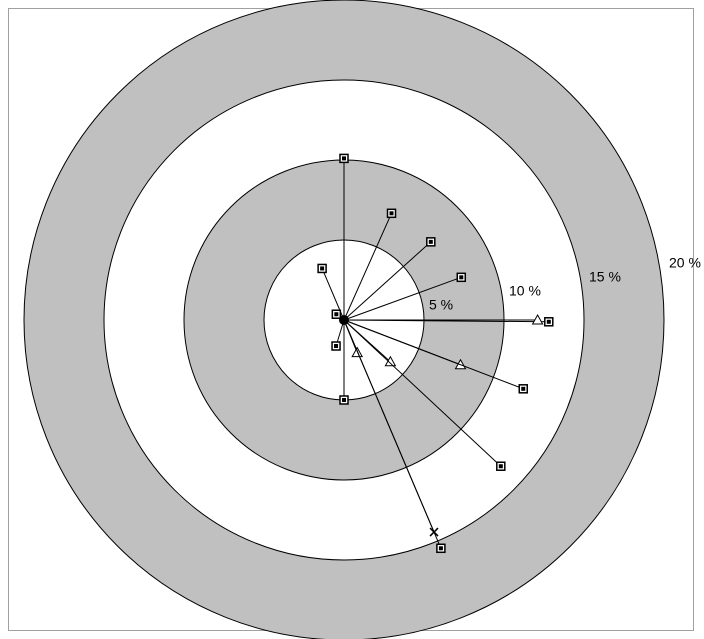 The image size is (704, 639). I want to click on marker, so click(537, 319).